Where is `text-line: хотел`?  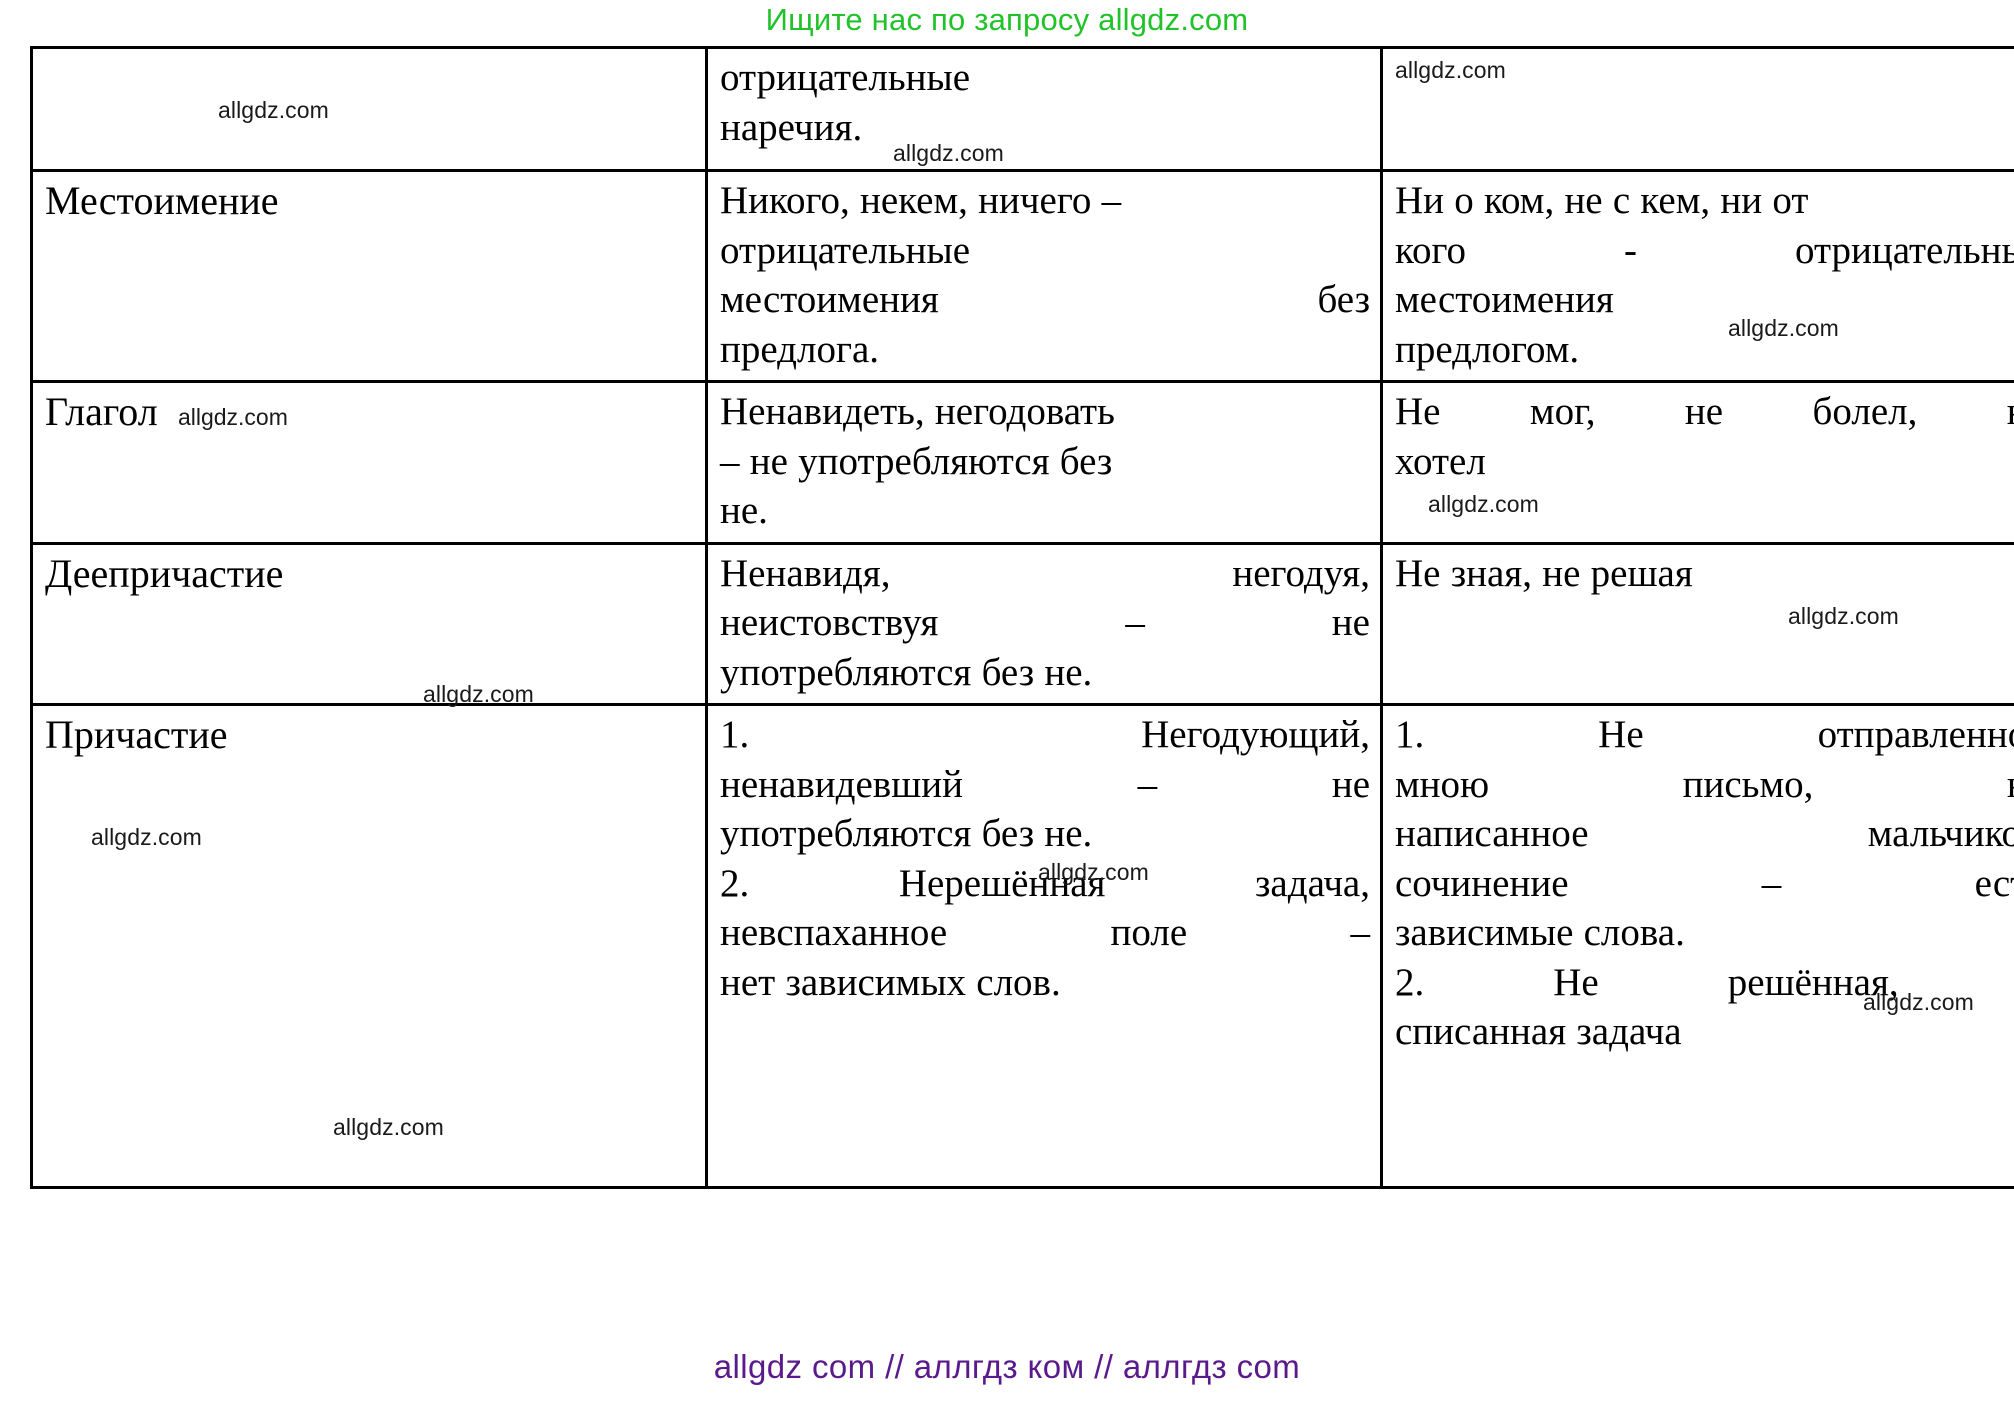 text-line: хотел is located at coordinates (1440, 461).